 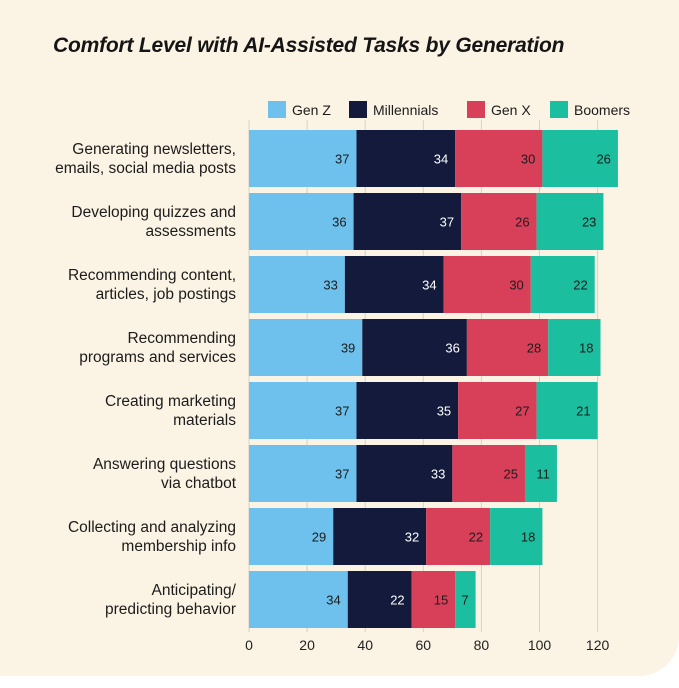 What do you see at coordinates (602, 110) in the screenshot?
I see `legend-label-boomers: Boomers` at bounding box center [602, 110].